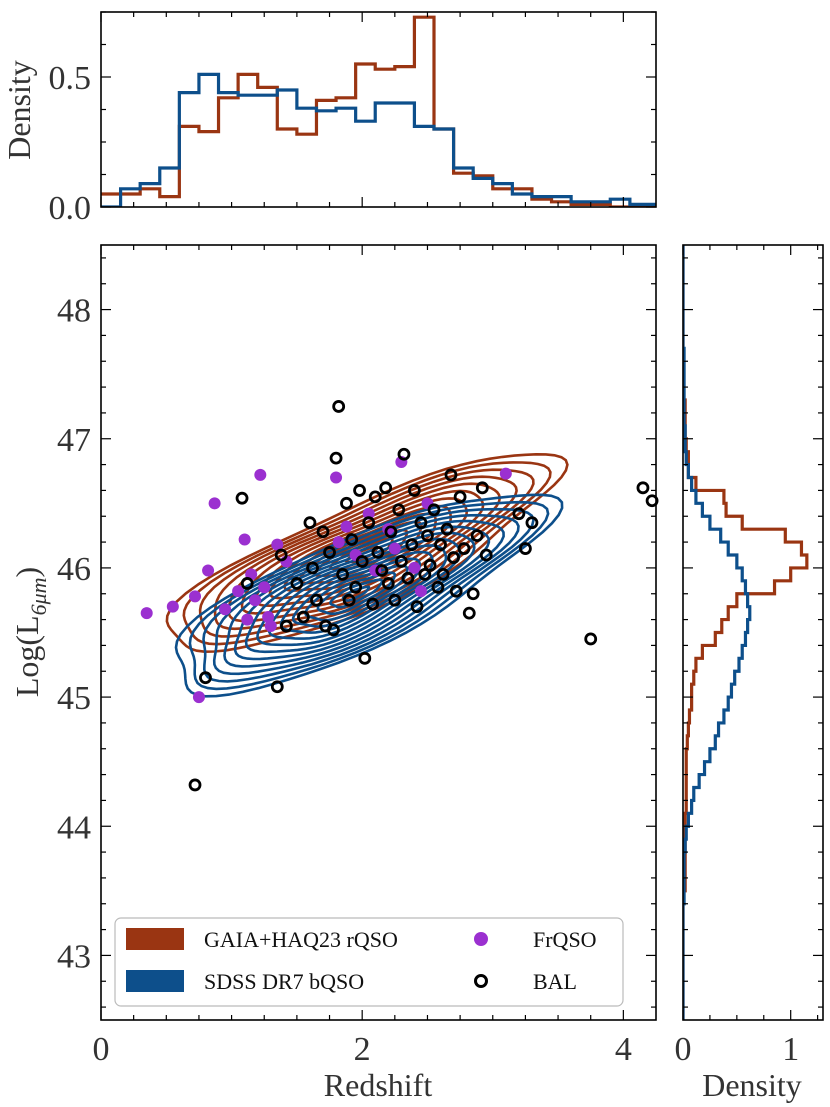  I want to click on main-ylabel: Log(L6μm), so click(30, 632).